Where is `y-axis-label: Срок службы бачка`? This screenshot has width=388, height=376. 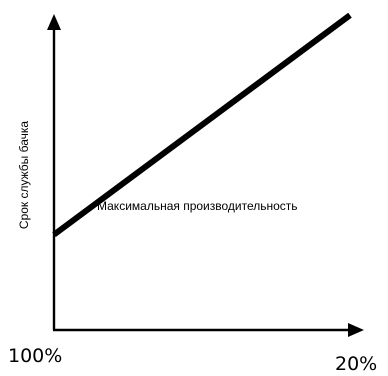 y-axis-label: Срок службы бачка is located at coordinates (24, 175).